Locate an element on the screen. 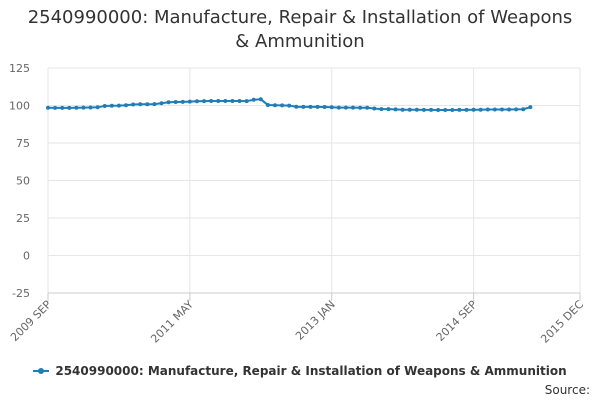 The image size is (600, 400). chart-title-line-2: & Ammunition is located at coordinates (300, 41).